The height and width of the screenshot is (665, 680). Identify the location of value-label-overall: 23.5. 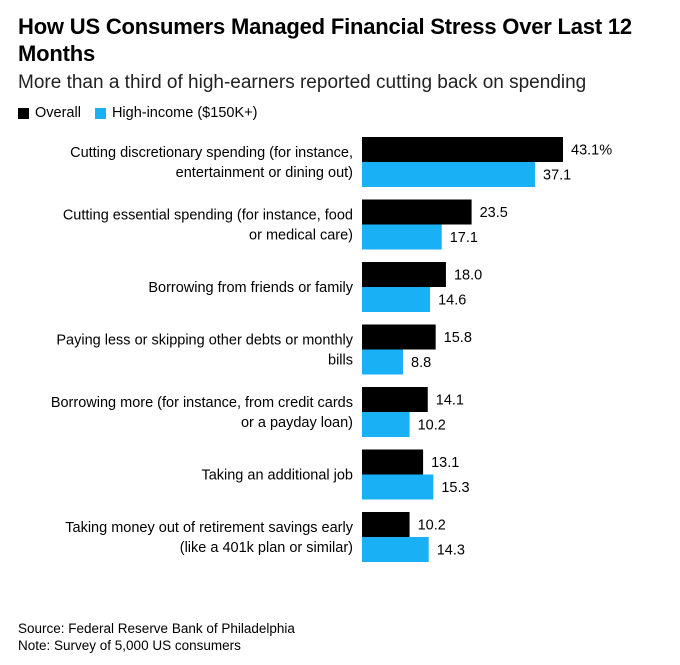
(494, 213).